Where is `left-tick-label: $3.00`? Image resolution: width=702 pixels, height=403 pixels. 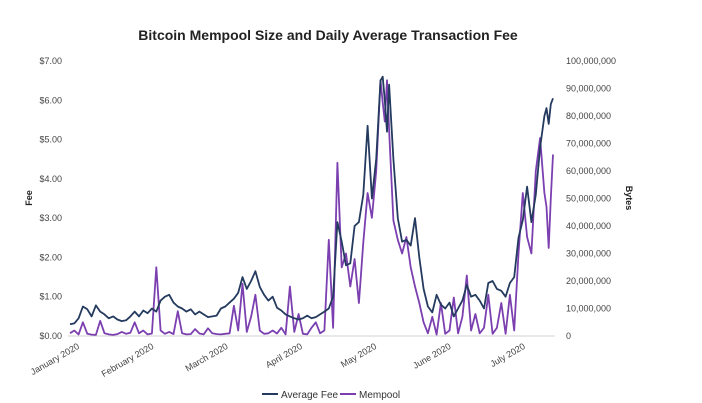
left-tick-label: $3.00 is located at coordinates (50, 218).